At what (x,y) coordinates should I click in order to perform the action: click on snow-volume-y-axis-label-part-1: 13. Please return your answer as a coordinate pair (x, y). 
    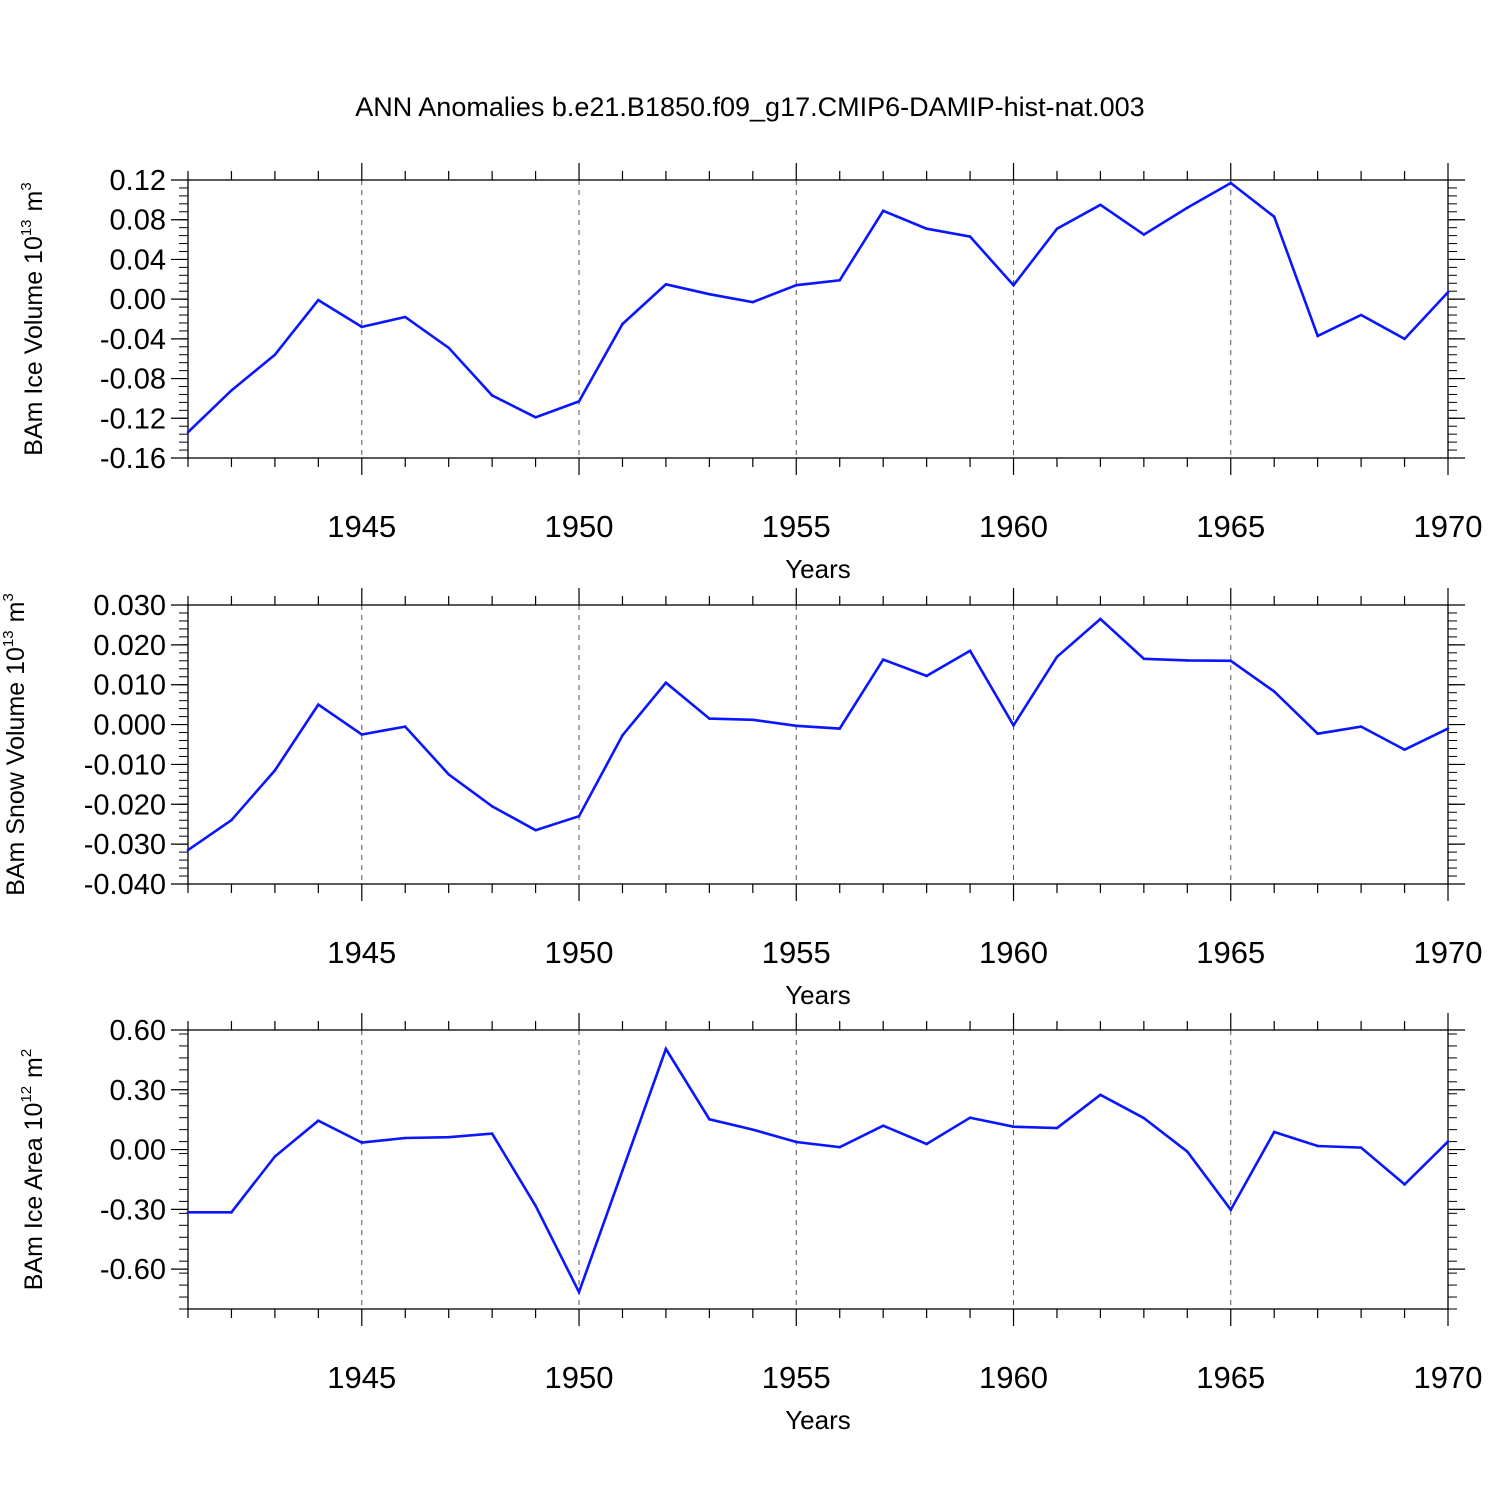
    Looking at the image, I should click on (8, 638).